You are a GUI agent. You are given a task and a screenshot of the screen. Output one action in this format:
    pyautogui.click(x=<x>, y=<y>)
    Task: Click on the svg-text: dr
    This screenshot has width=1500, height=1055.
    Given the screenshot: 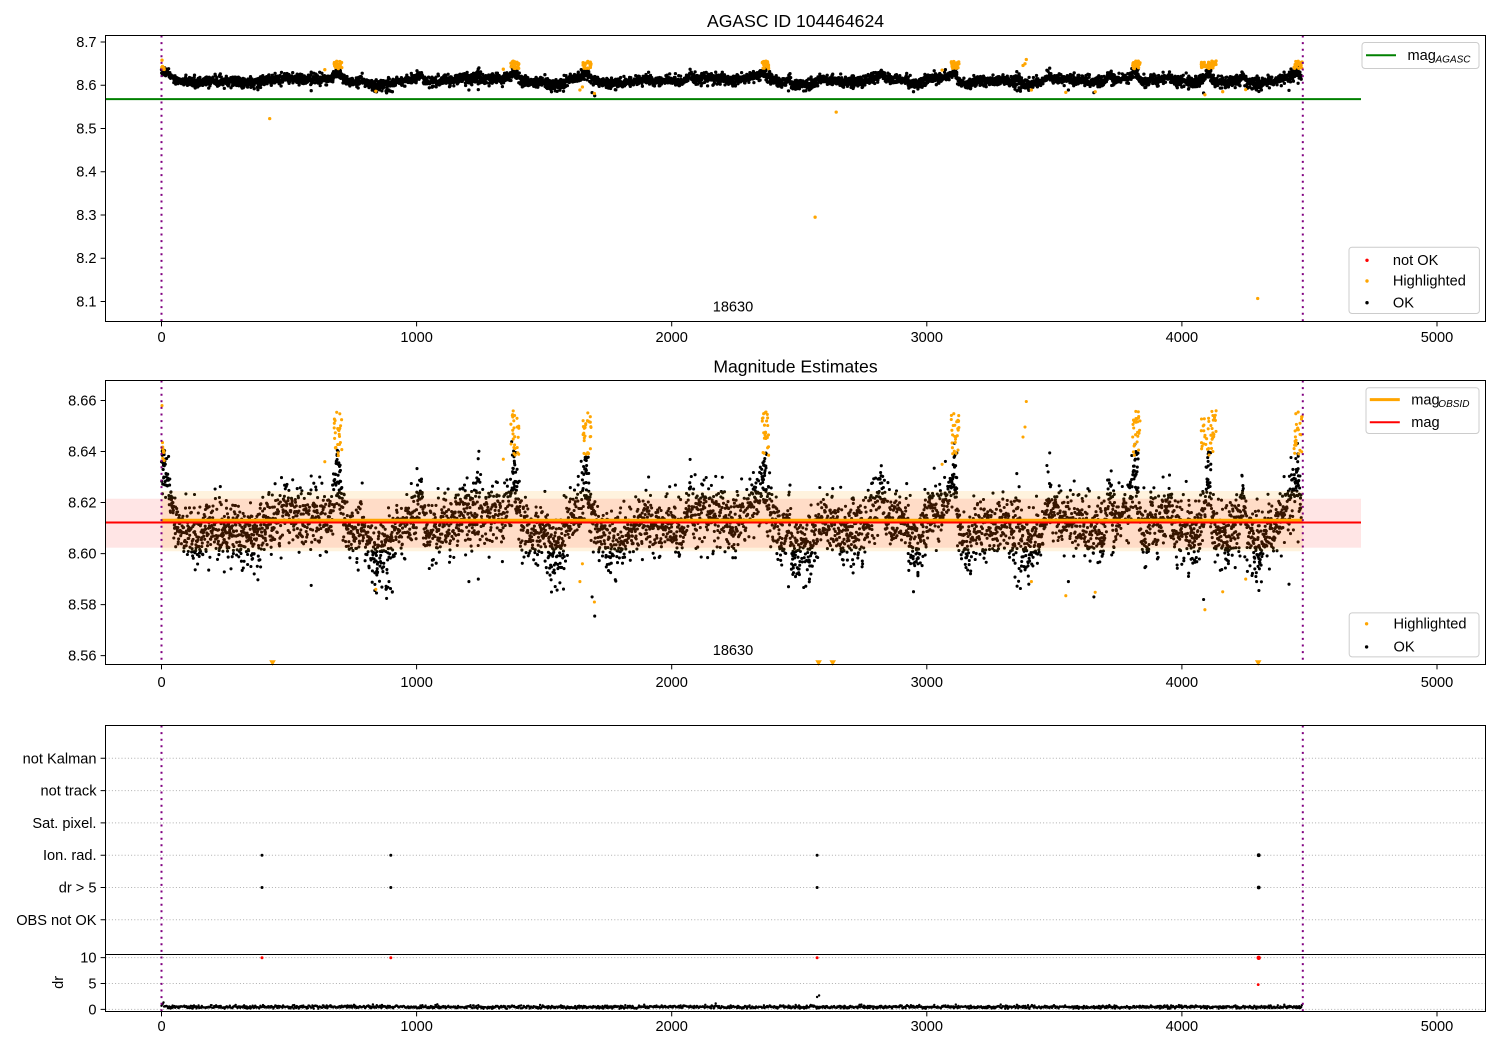 What is the action you would take?
    pyautogui.click(x=59, y=982)
    